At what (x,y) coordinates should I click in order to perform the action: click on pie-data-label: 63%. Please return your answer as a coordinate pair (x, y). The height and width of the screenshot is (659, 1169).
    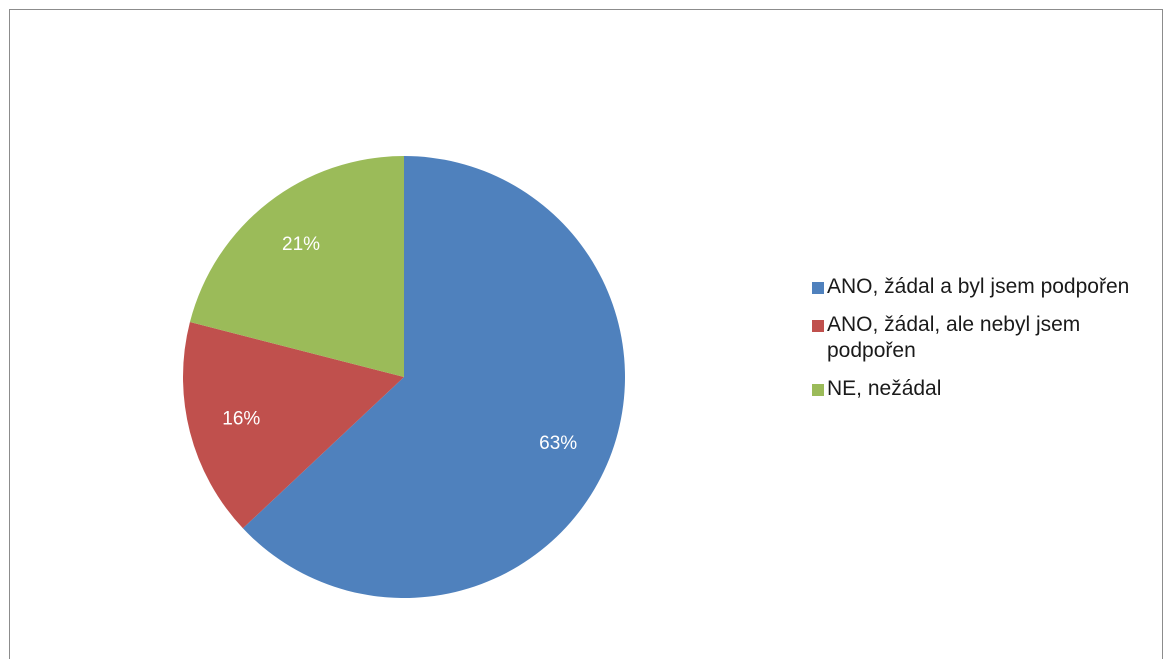
    Looking at the image, I should click on (558, 443).